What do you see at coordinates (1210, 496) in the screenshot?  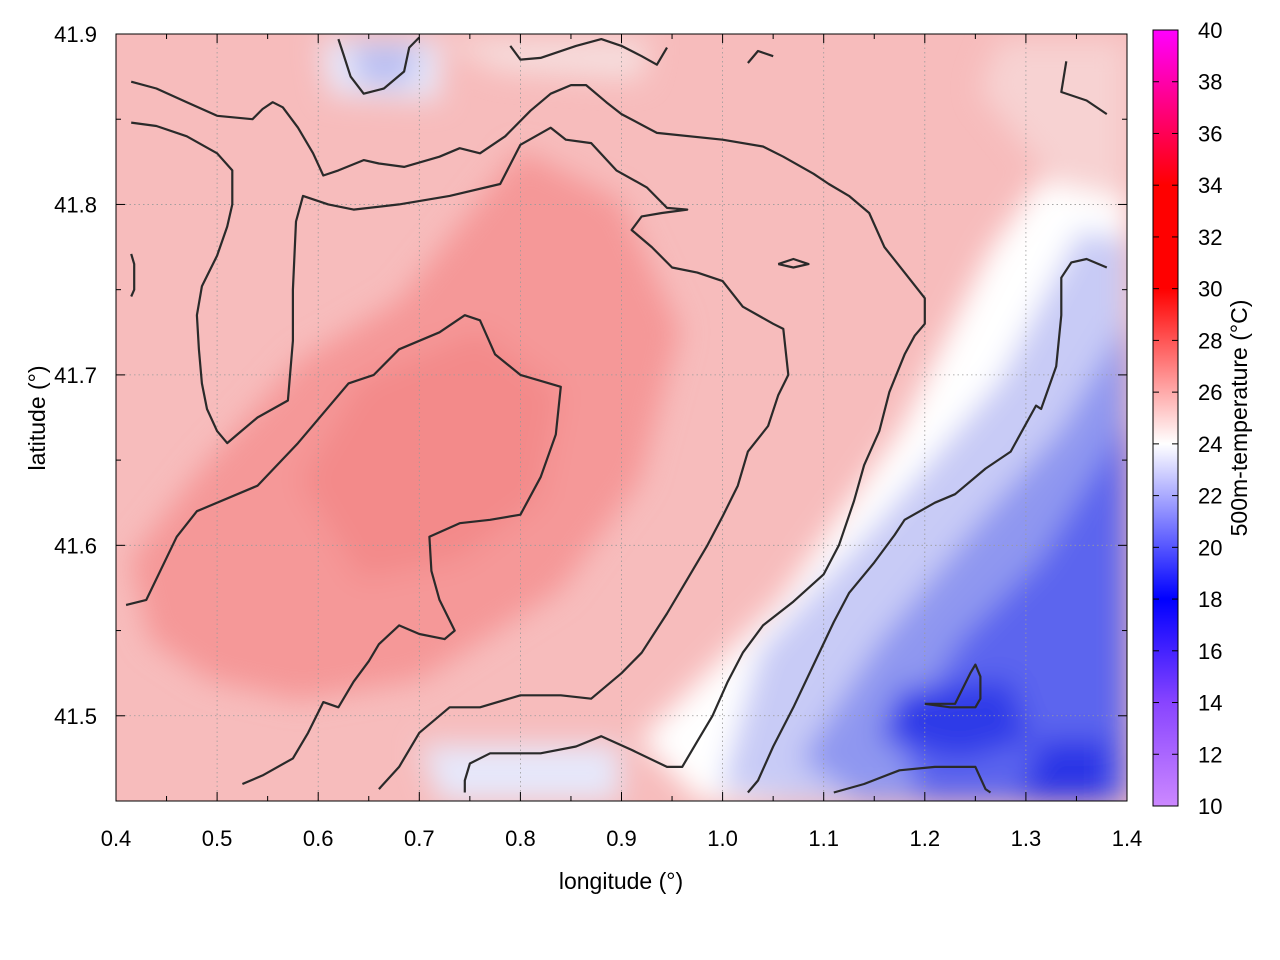 I see `colorbar-tick-label: 22` at bounding box center [1210, 496].